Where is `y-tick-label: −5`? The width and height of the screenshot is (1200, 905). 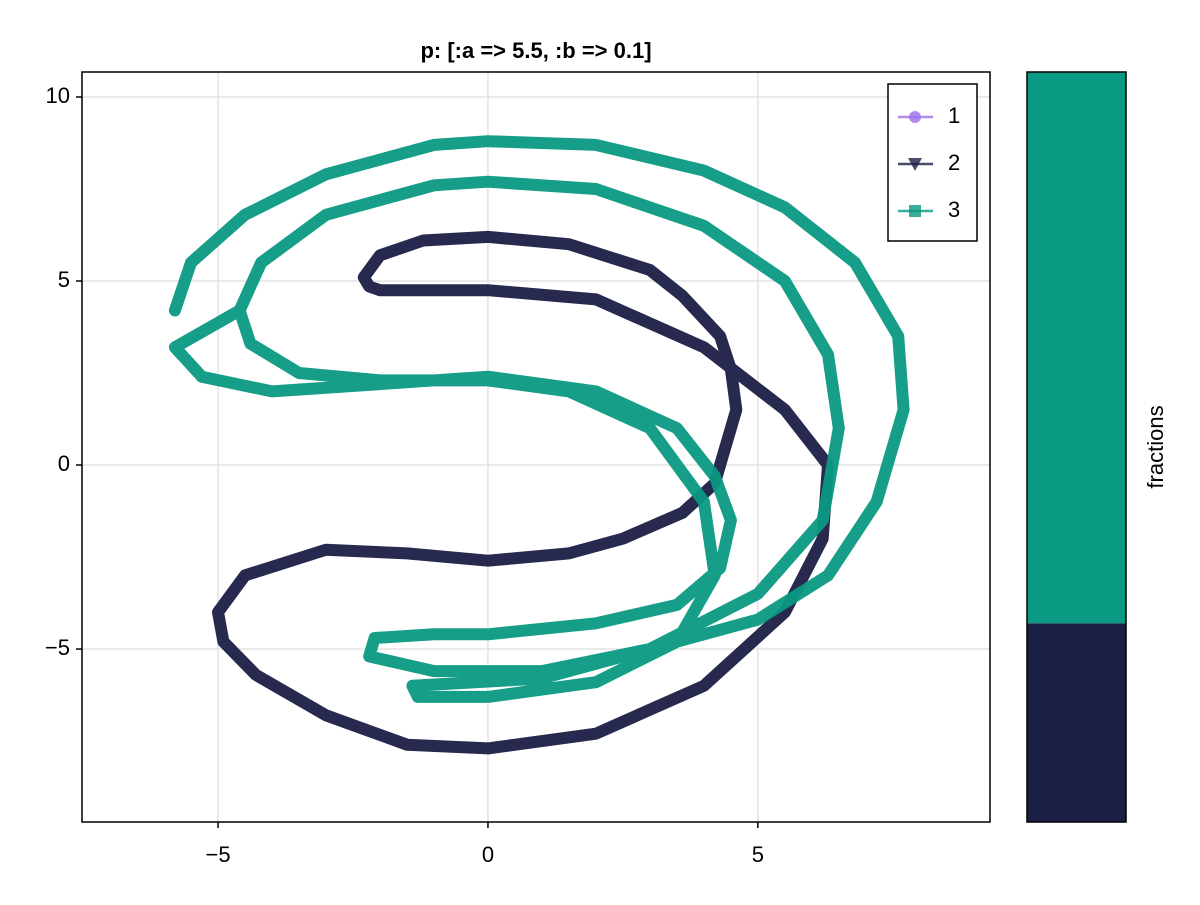 y-tick-label: −5 is located at coordinates (57, 647).